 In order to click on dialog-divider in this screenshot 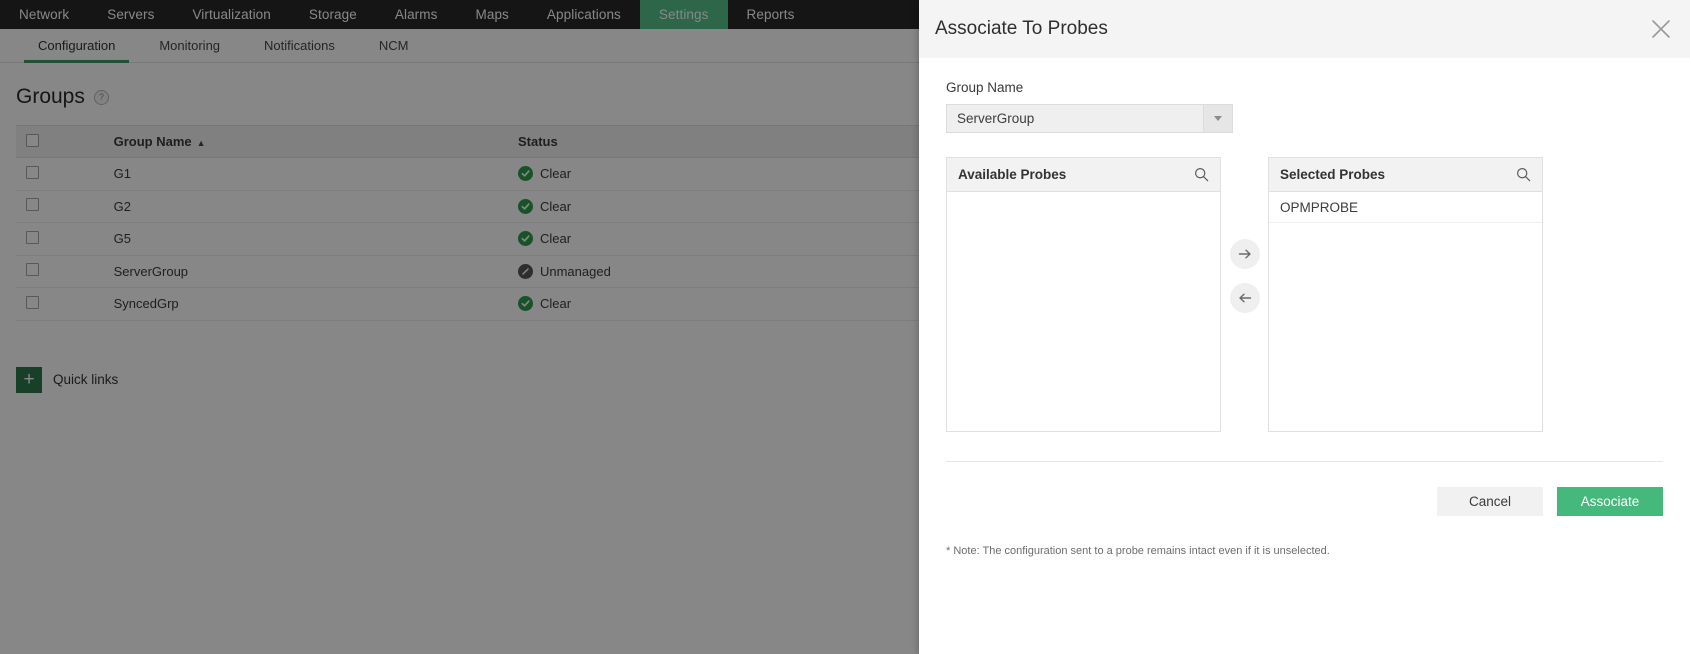, I will do `click(1304, 461)`.